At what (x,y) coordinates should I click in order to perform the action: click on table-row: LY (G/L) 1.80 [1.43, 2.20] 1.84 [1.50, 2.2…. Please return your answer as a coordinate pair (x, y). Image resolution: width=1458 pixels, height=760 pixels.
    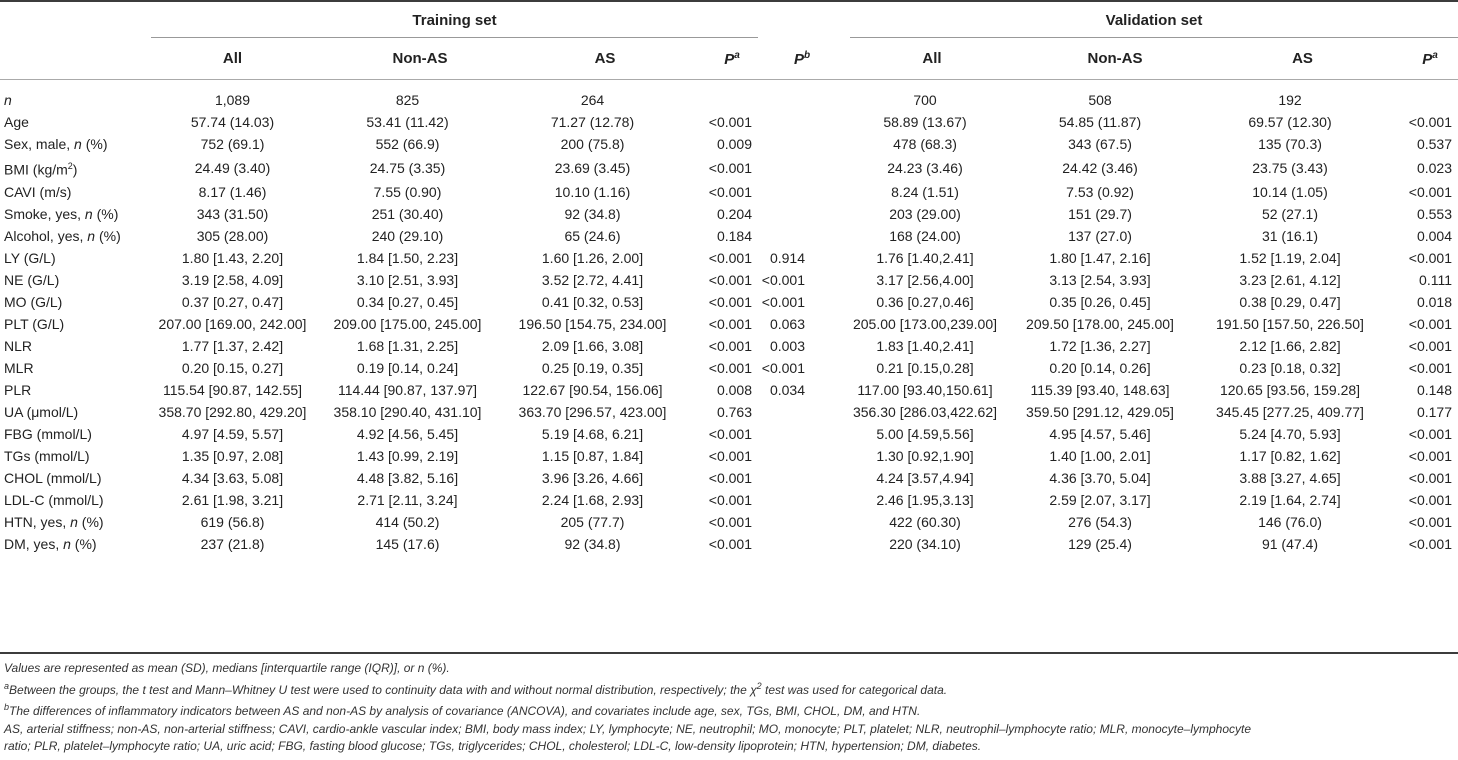
    Looking at the image, I should click on (729, 258).